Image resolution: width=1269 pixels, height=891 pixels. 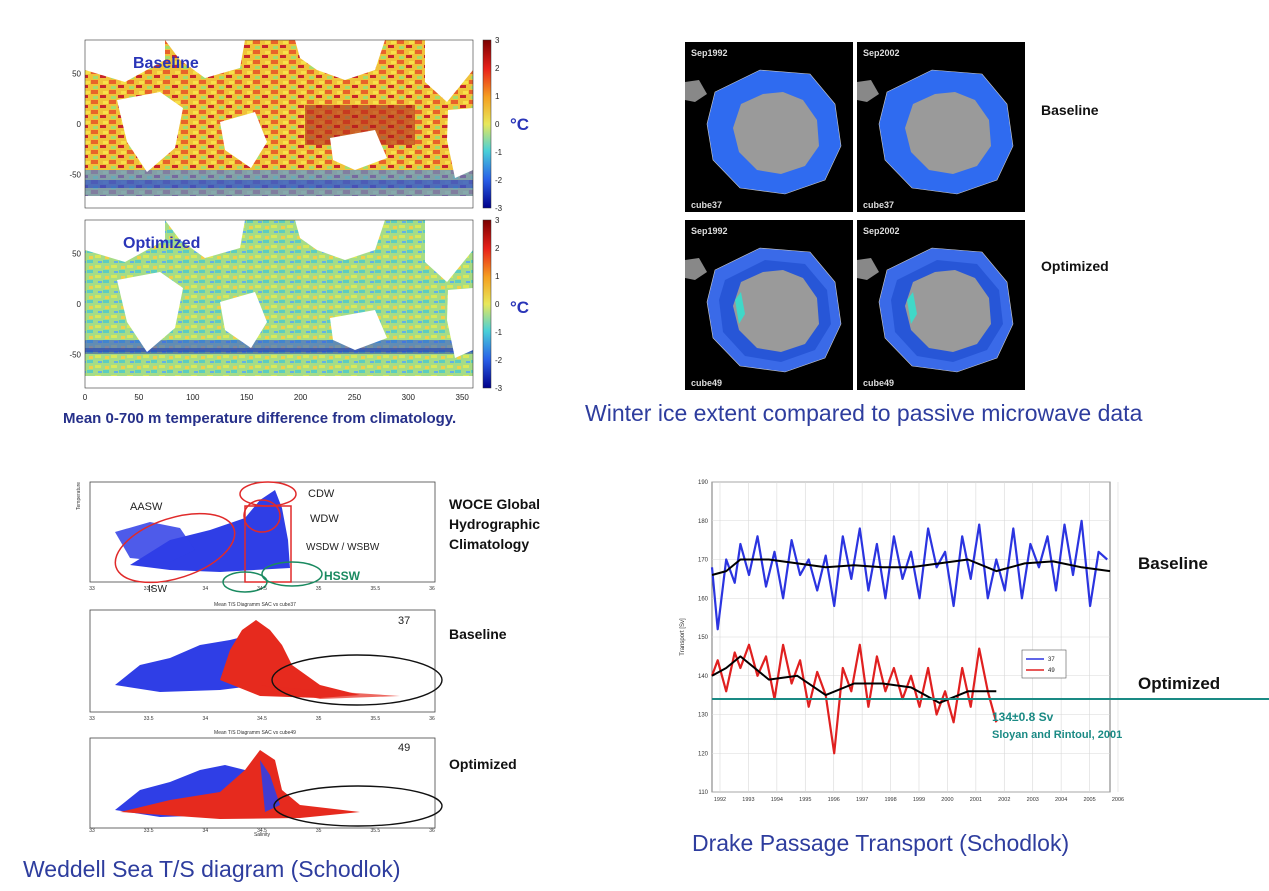 What do you see at coordinates (683, 637) in the screenshot?
I see `y-axis-label: Transport [Sv]` at bounding box center [683, 637].